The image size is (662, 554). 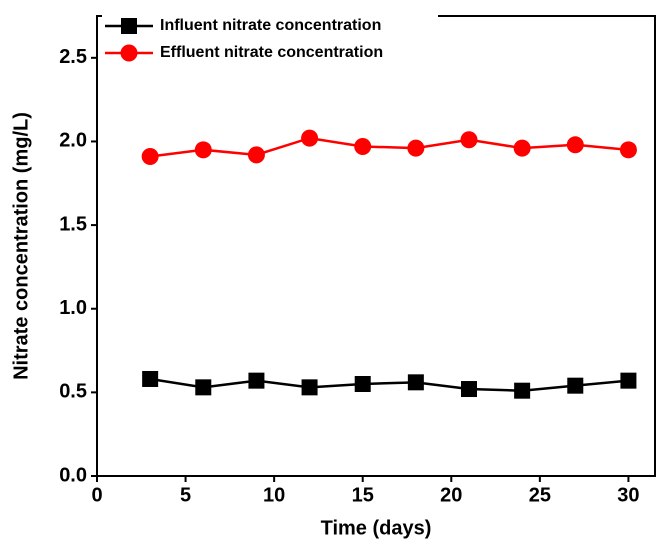 What do you see at coordinates (274, 495) in the screenshot?
I see `x-tick-label: 10` at bounding box center [274, 495].